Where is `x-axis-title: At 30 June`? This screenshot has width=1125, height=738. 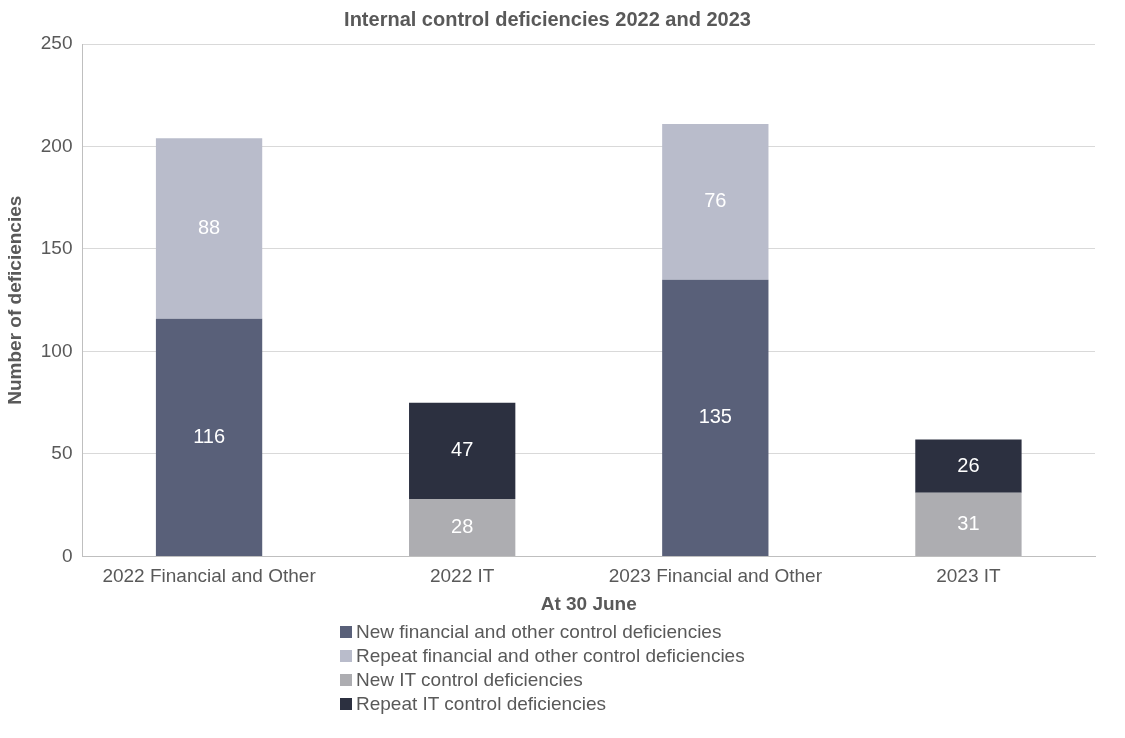
x-axis-title: At 30 June is located at coordinates (588, 603).